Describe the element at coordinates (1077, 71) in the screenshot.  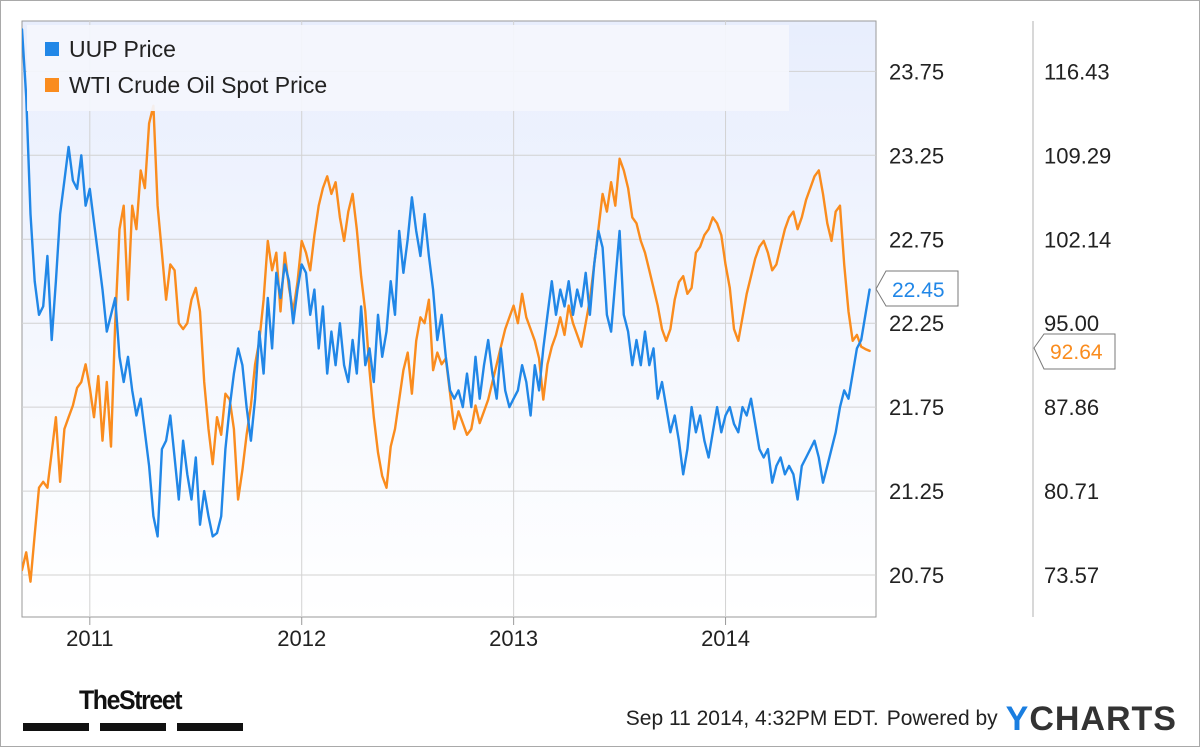
I see `y-tick-right: 116.43` at that location.